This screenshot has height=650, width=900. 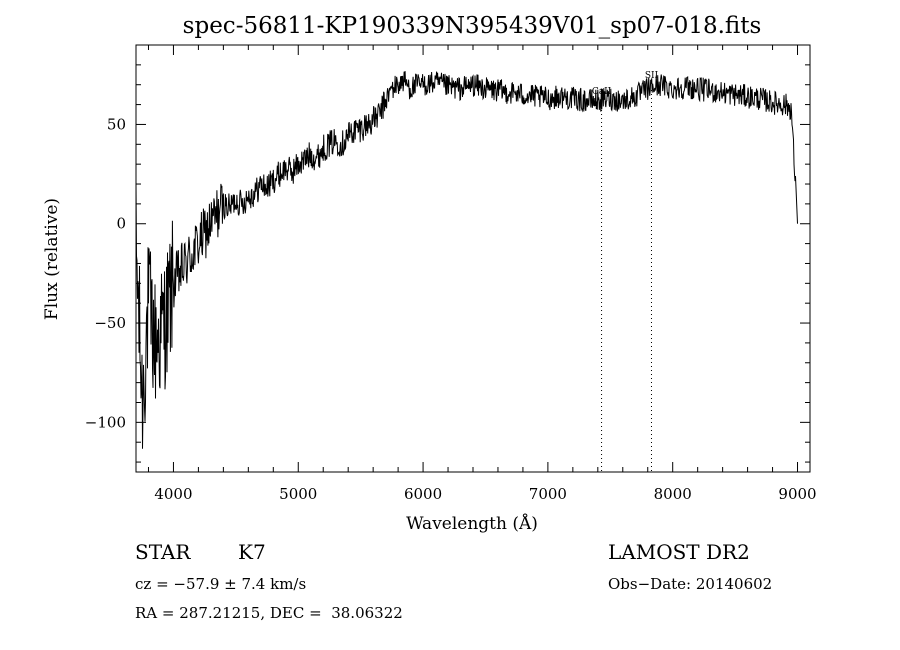 I want to click on x-tick-label: 6000, so click(x=423, y=494).